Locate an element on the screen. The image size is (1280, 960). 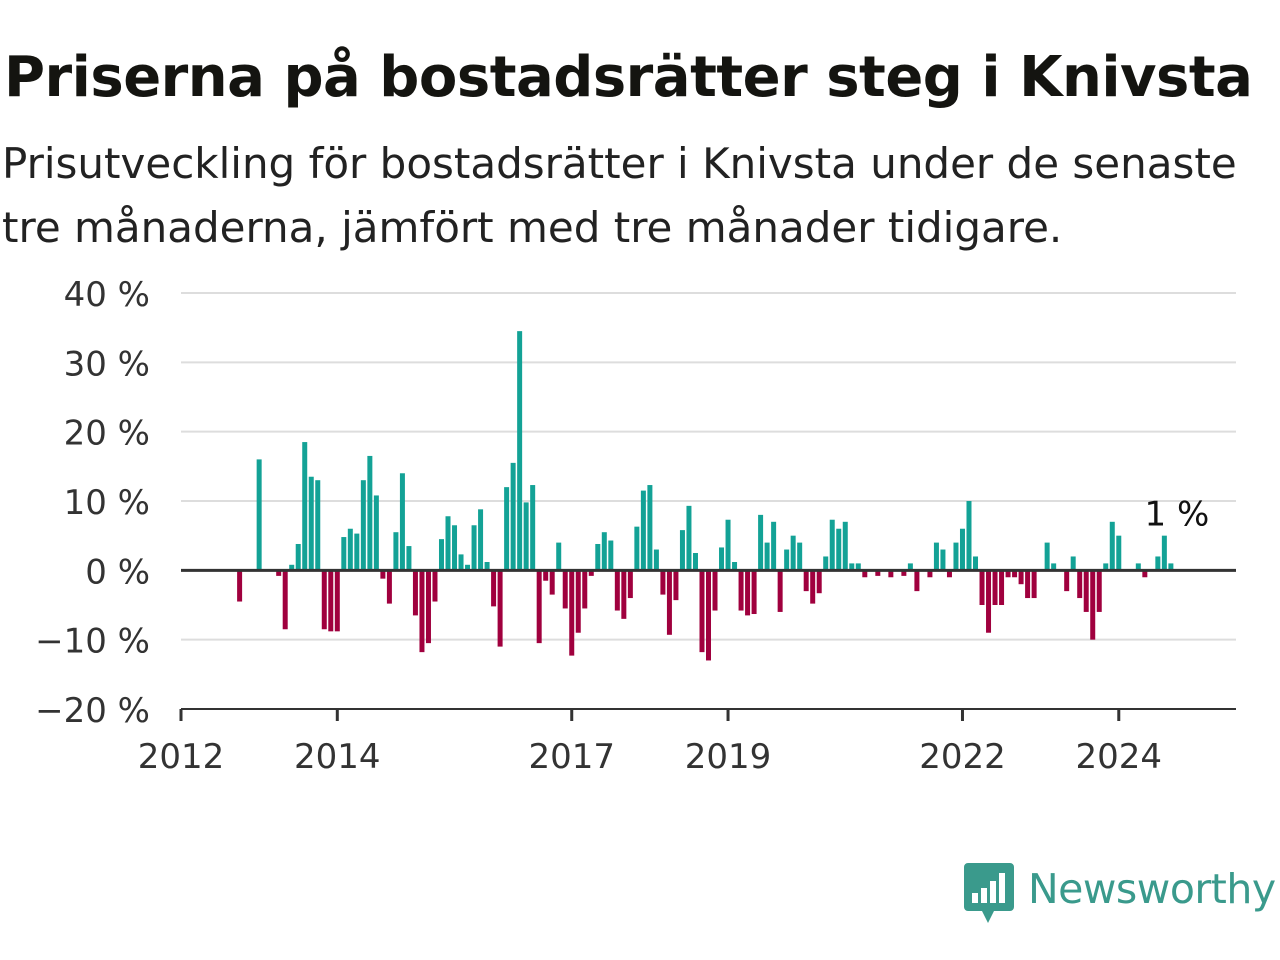
brand: Newsworthy is located at coordinates (1120, 894).